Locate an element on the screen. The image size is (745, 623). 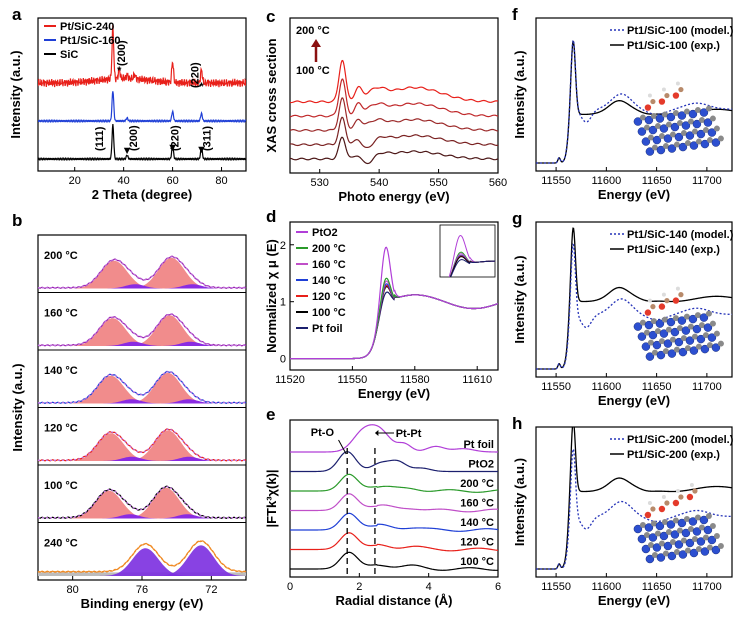
panel-c-annotation-top: 200 °C is located at coordinates (313, 31).